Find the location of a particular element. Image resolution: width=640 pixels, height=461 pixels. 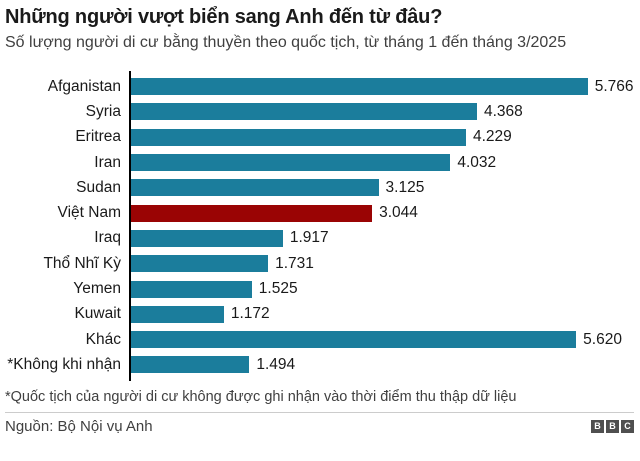

value-label: 1.731 is located at coordinates (294, 263).